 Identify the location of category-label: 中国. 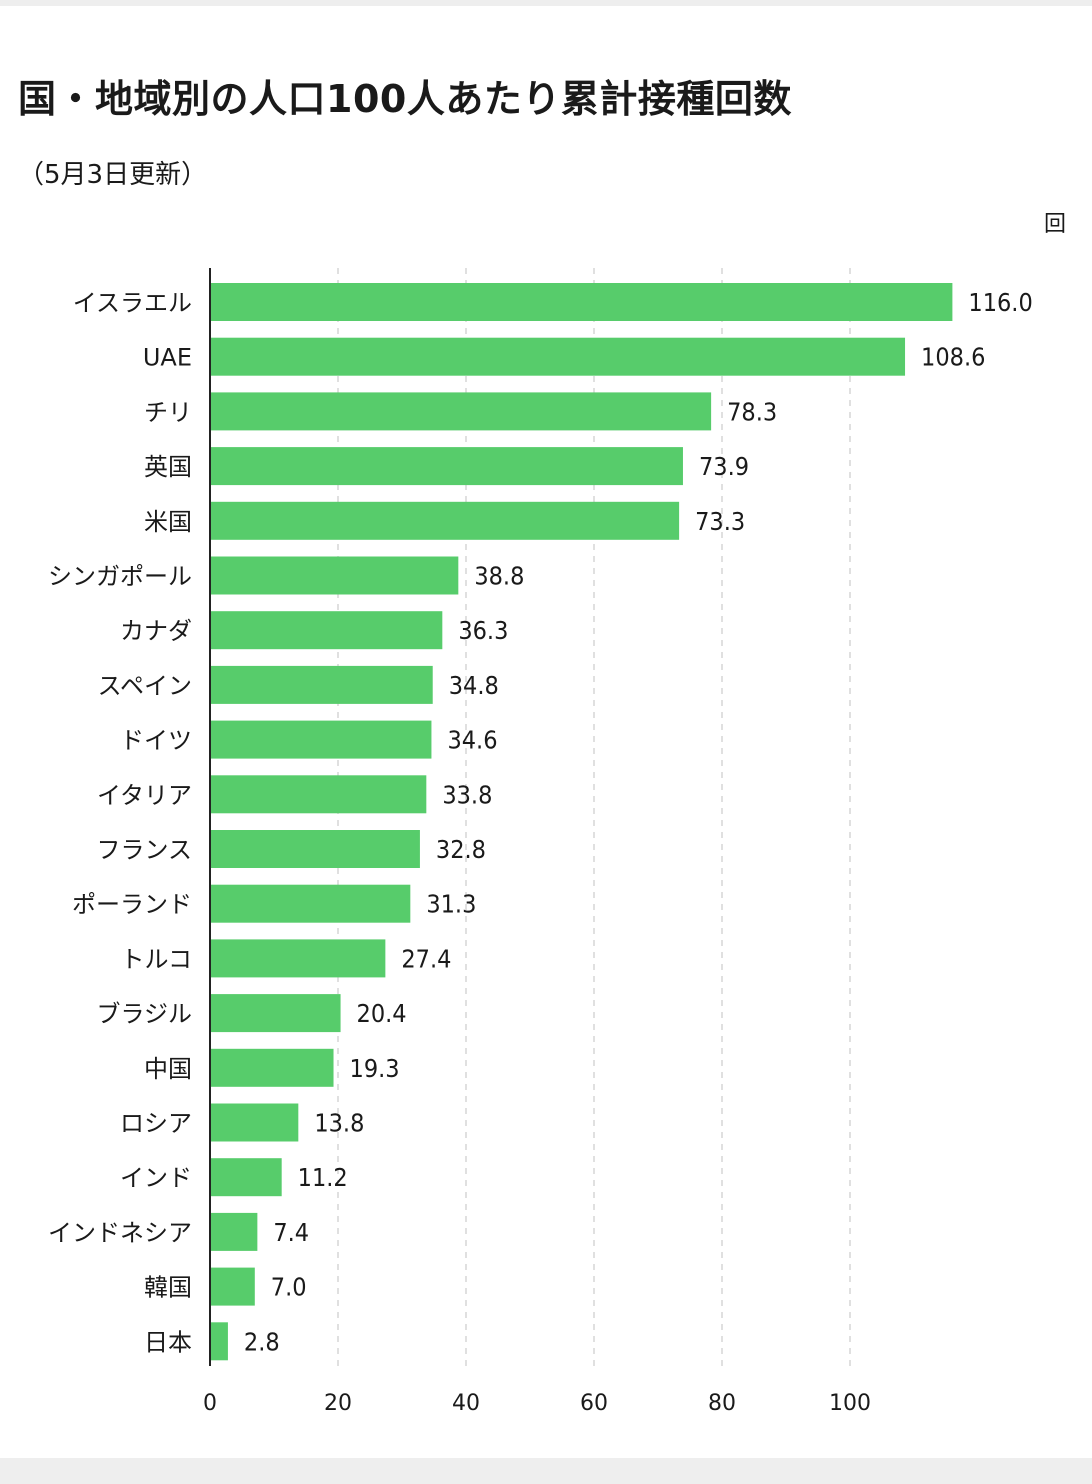
(168, 1069).